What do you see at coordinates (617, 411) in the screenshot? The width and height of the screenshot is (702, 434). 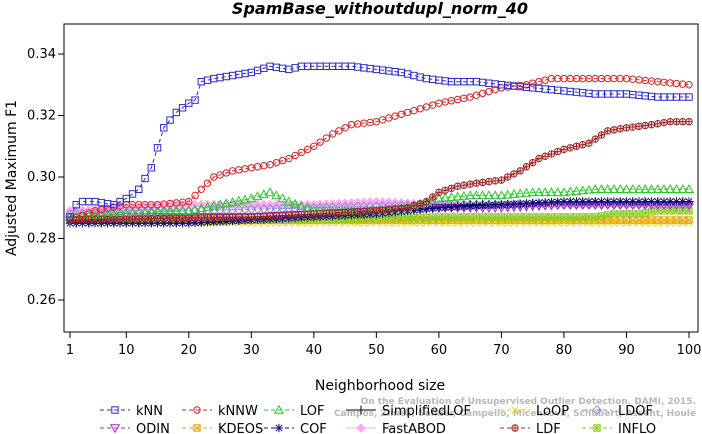 I see `legend-item-ldof: LDOF` at bounding box center [617, 411].